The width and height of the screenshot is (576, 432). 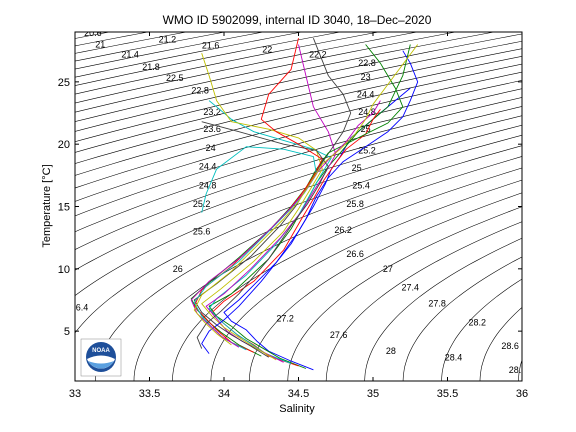 What do you see at coordinates (100, 45) in the screenshot?
I see `contour-label: 21` at bounding box center [100, 45].